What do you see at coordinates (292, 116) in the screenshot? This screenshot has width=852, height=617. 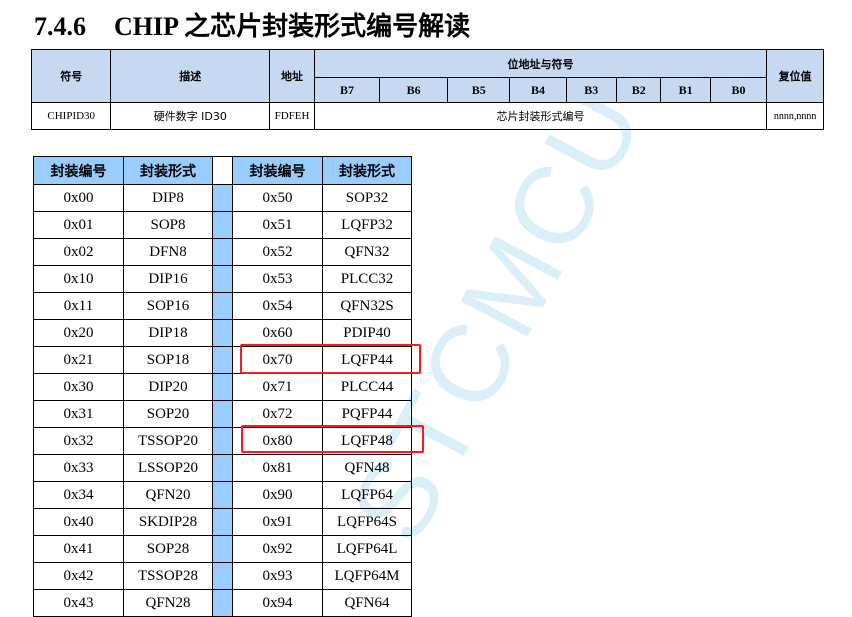 I see `cell-address: FDFEH` at bounding box center [292, 116].